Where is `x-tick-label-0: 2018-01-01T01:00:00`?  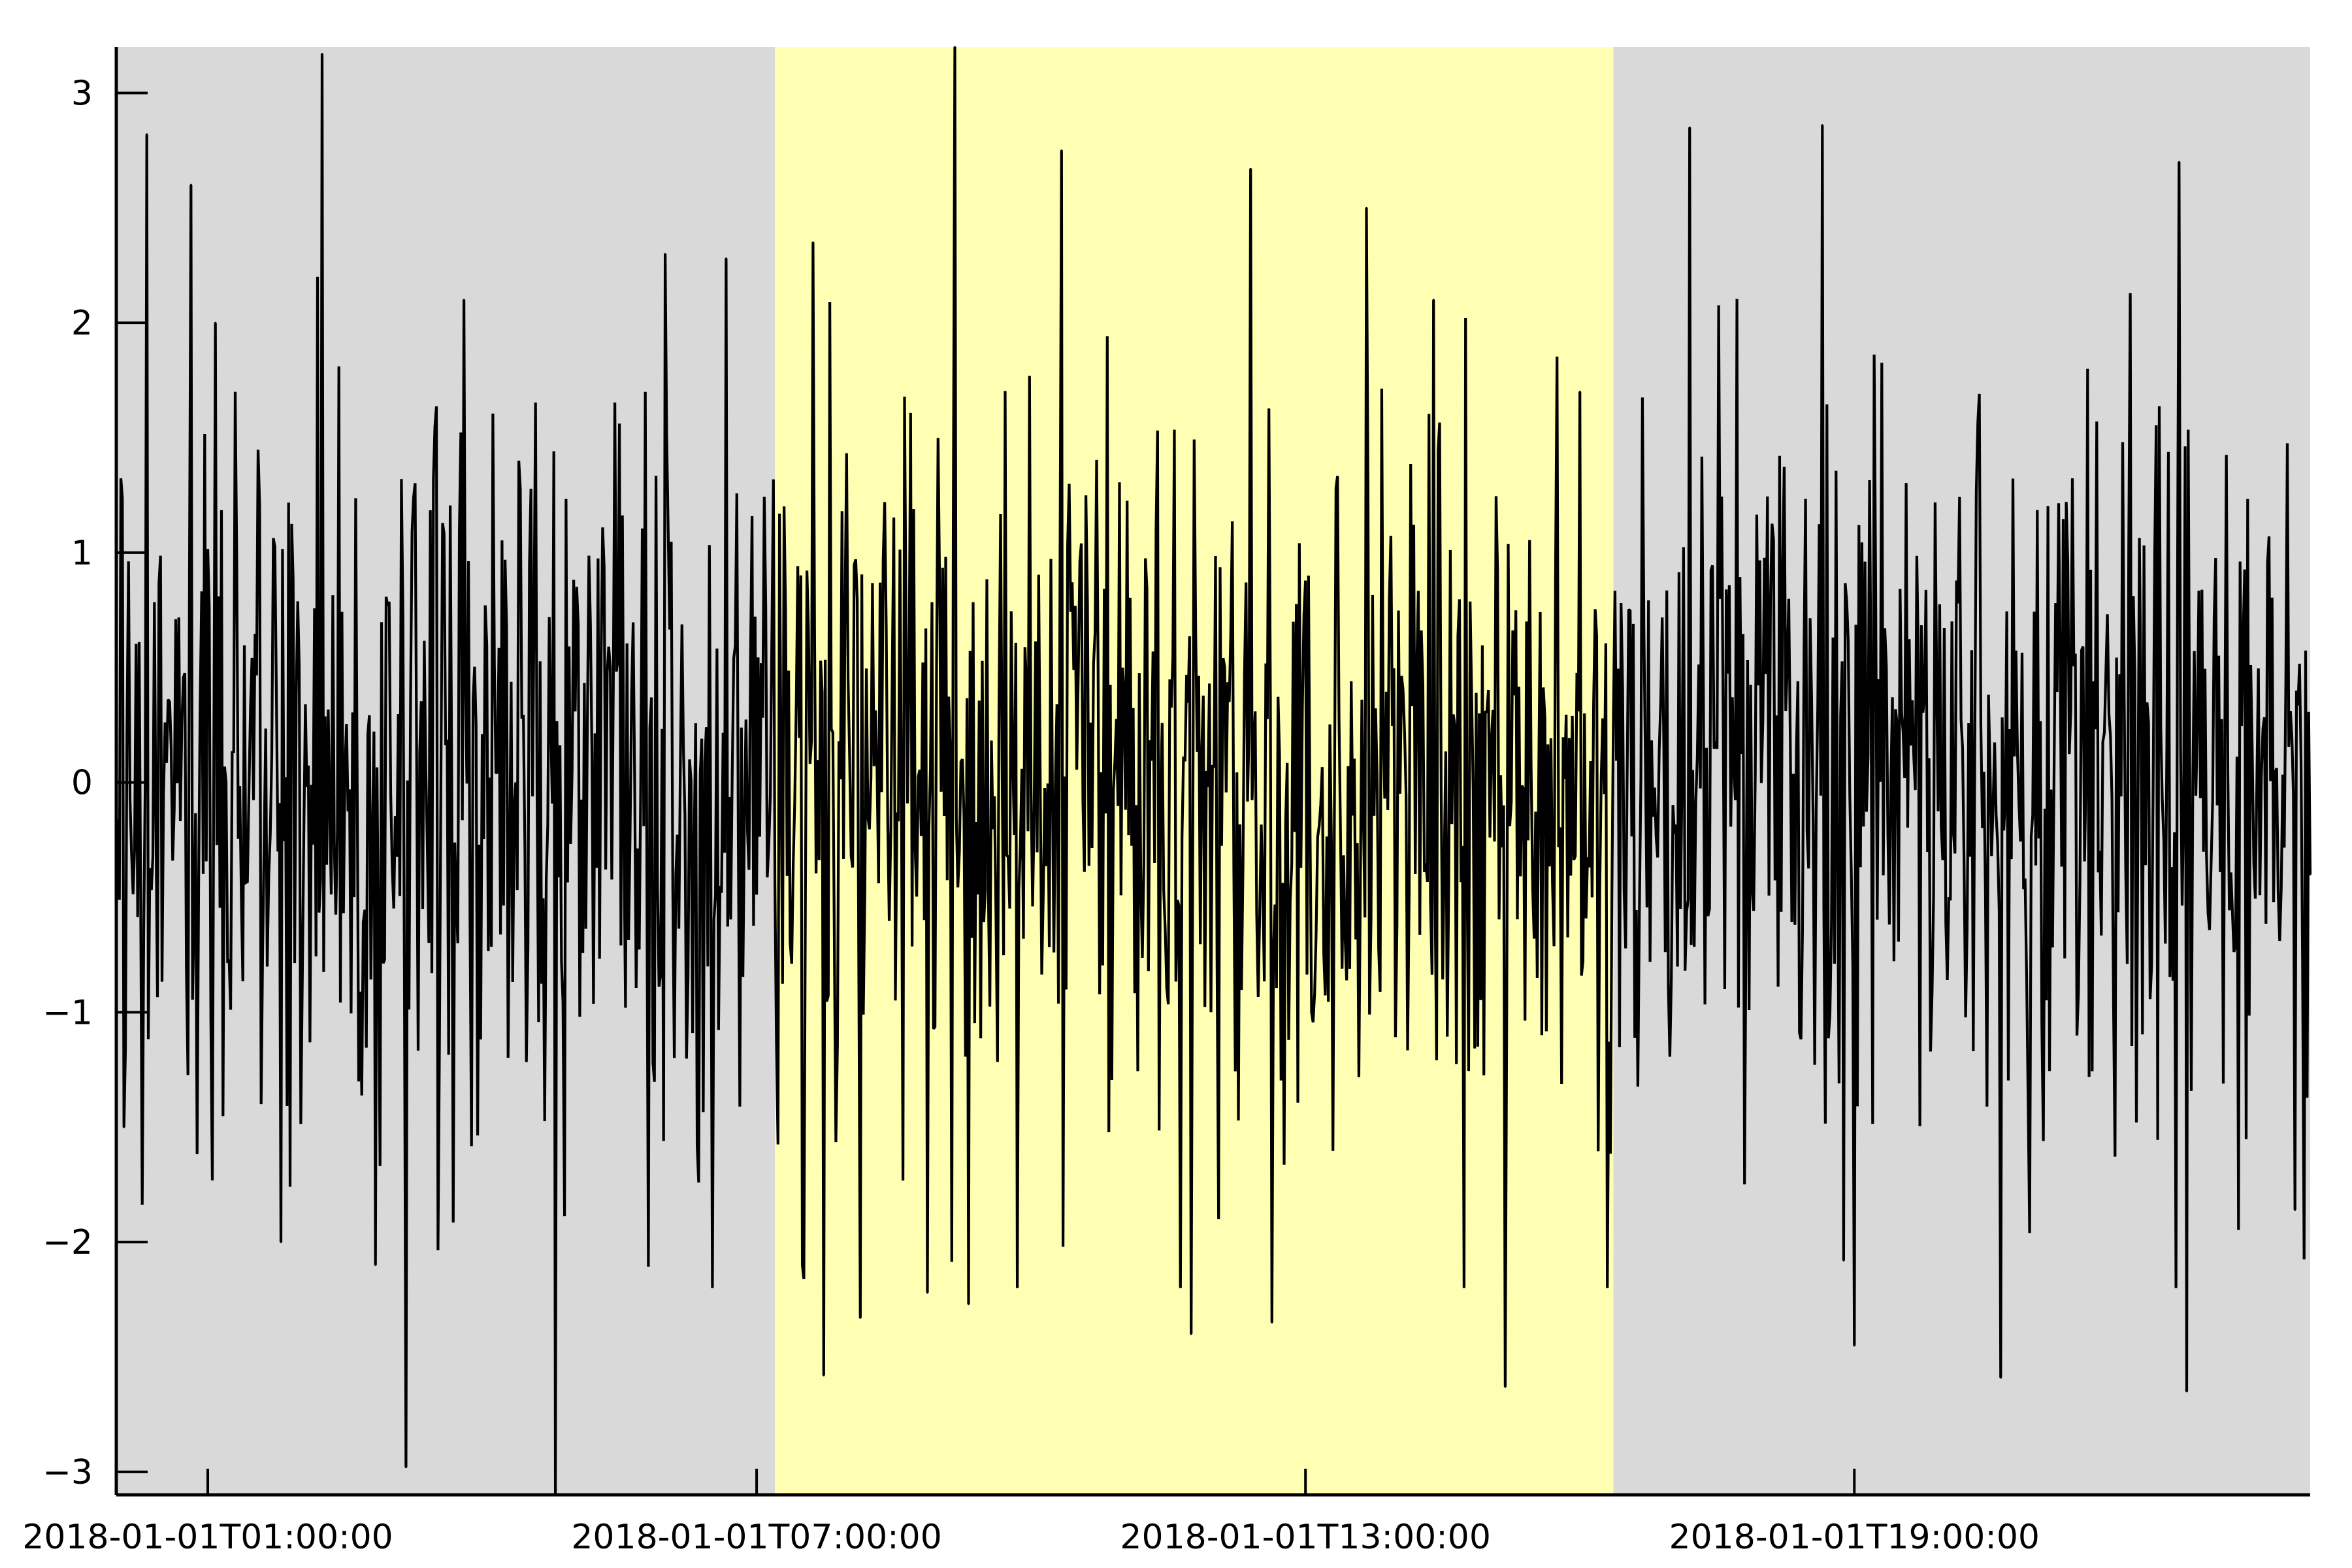
x-tick-label-0: 2018-01-01T01:00:00 is located at coordinates (207, 1537).